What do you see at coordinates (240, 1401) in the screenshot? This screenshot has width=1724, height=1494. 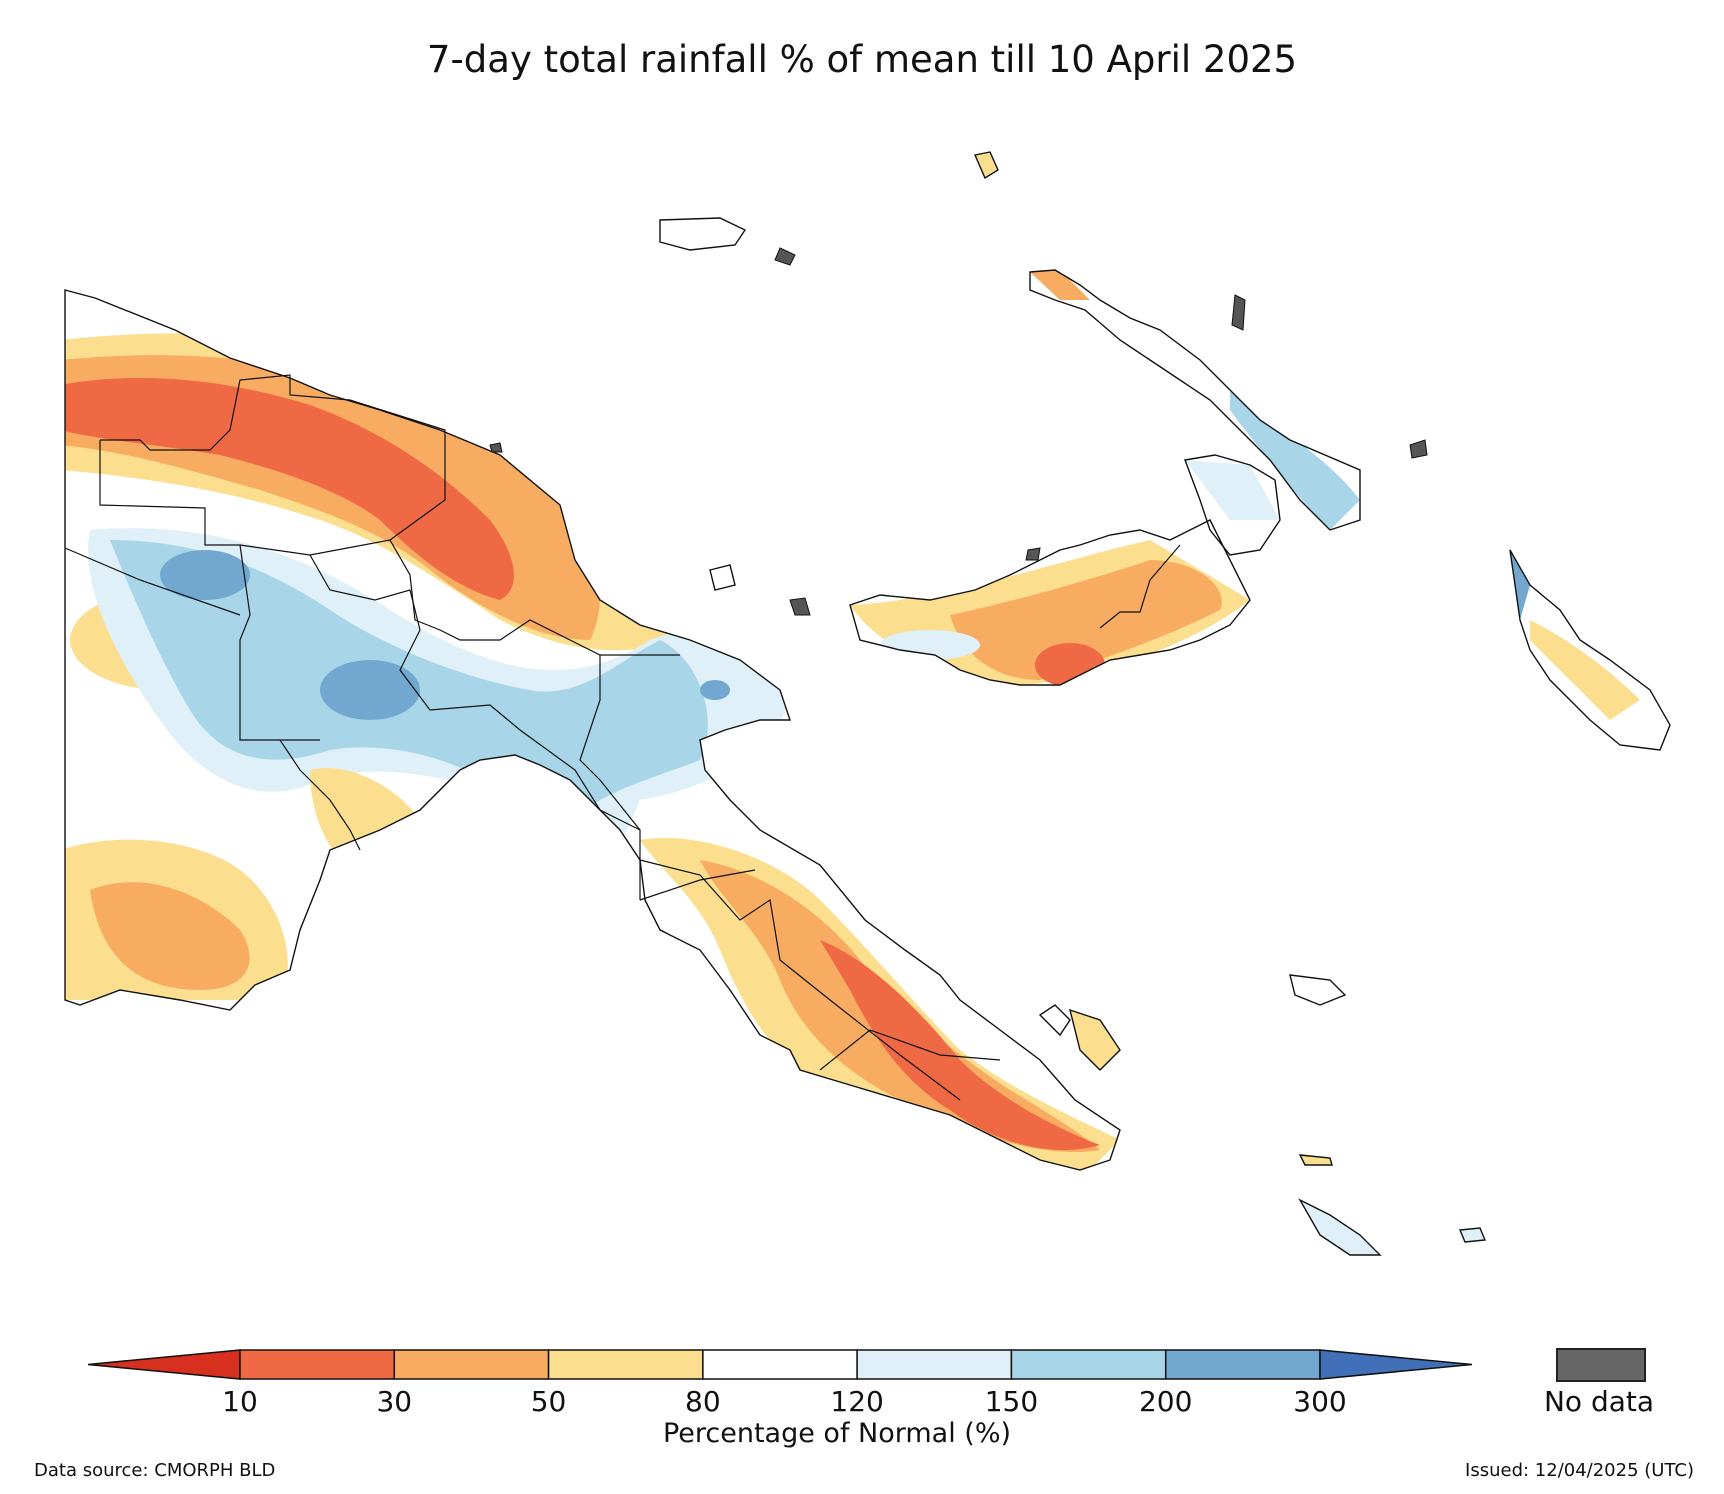 I see `colorbar-tick-label: 10` at bounding box center [240, 1401].